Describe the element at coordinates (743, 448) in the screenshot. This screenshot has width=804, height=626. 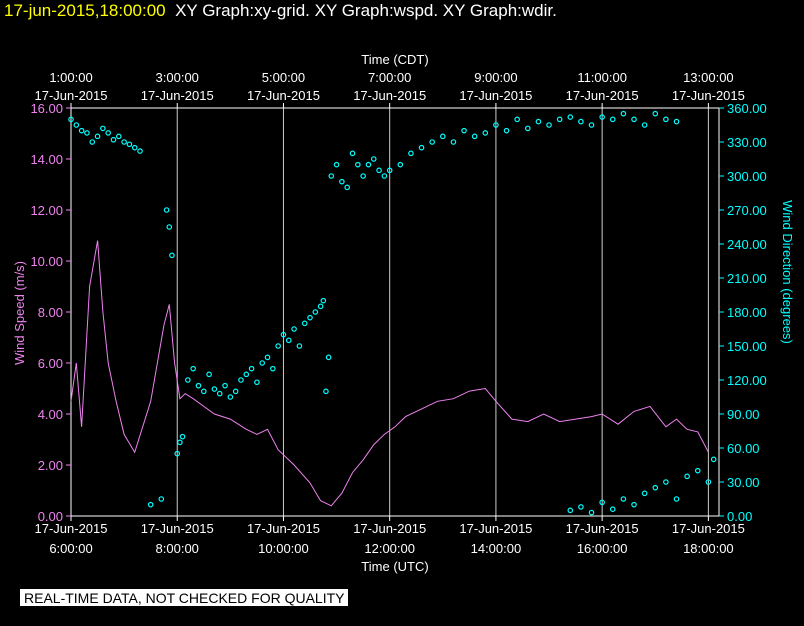
I see `y-right-tick-label: 60.00` at that location.